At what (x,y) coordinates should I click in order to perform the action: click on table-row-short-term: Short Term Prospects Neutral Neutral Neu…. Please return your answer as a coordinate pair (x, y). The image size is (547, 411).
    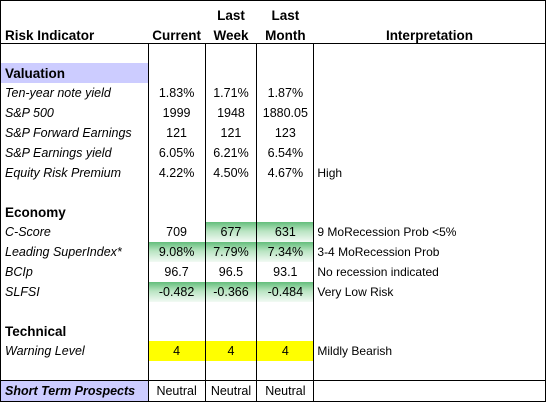
    Looking at the image, I should click on (273, 391).